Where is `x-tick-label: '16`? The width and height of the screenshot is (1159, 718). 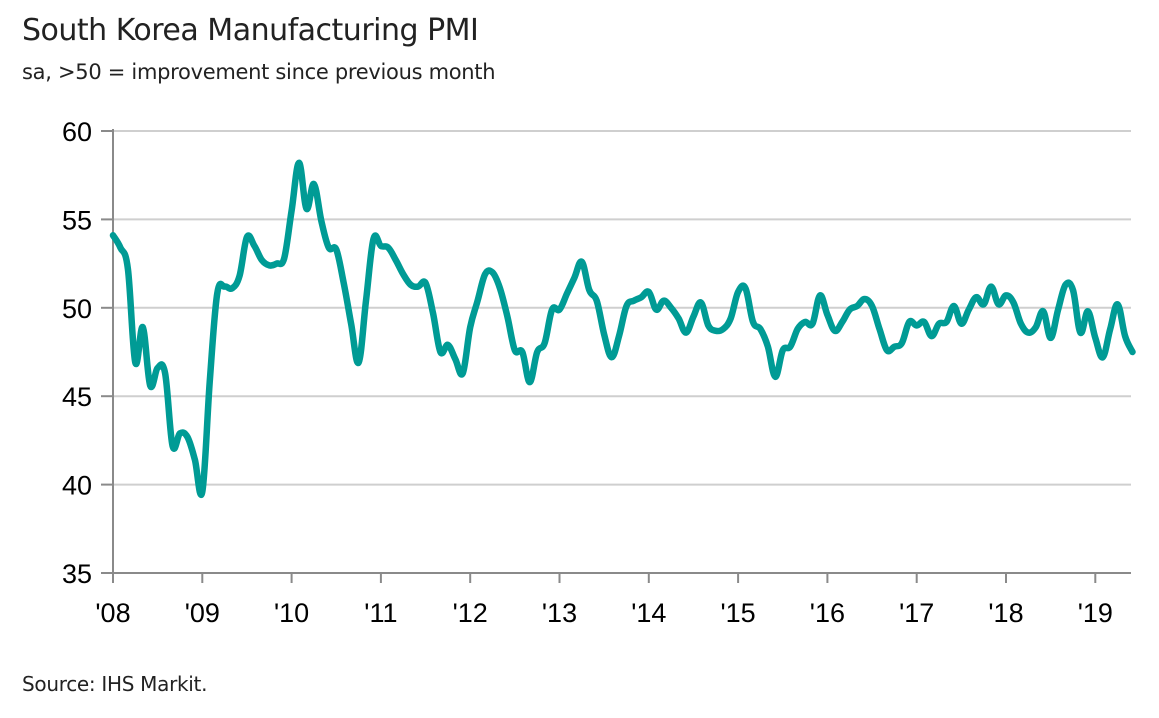
x-tick-label: '16 is located at coordinates (827, 613).